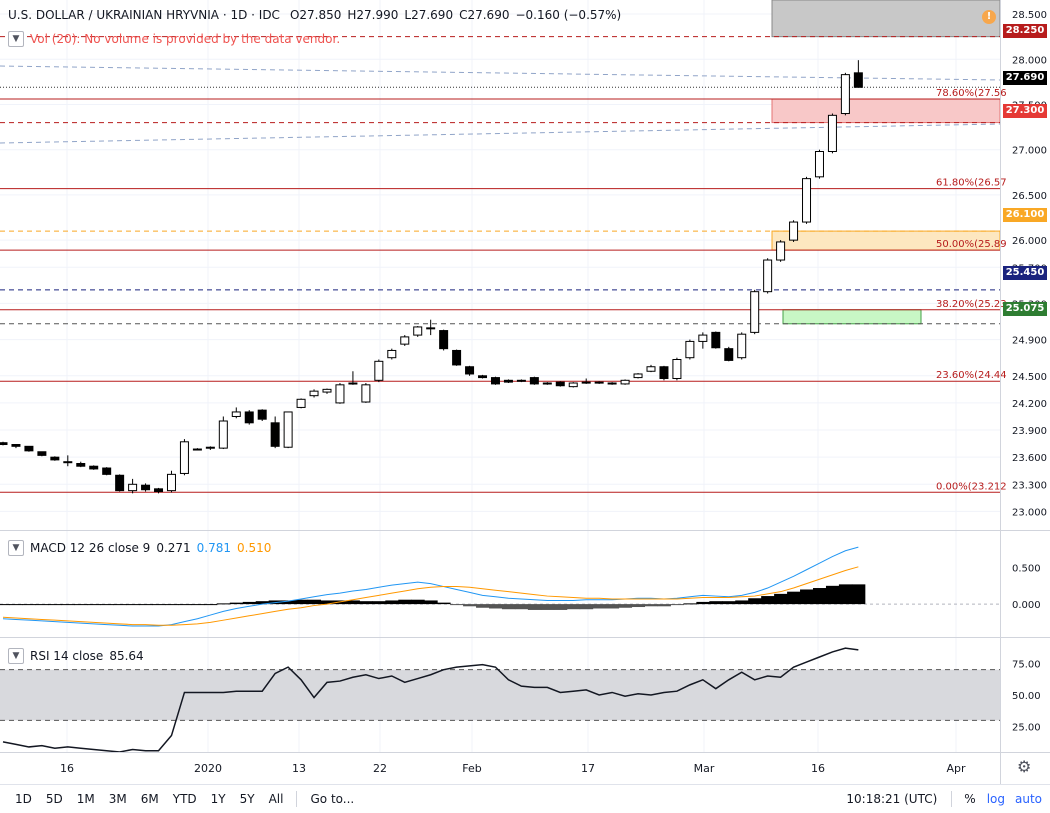 The height and width of the screenshot is (813, 1050). What do you see at coordinates (299, 768) in the screenshot?
I see `time-axis-label: 13` at bounding box center [299, 768].